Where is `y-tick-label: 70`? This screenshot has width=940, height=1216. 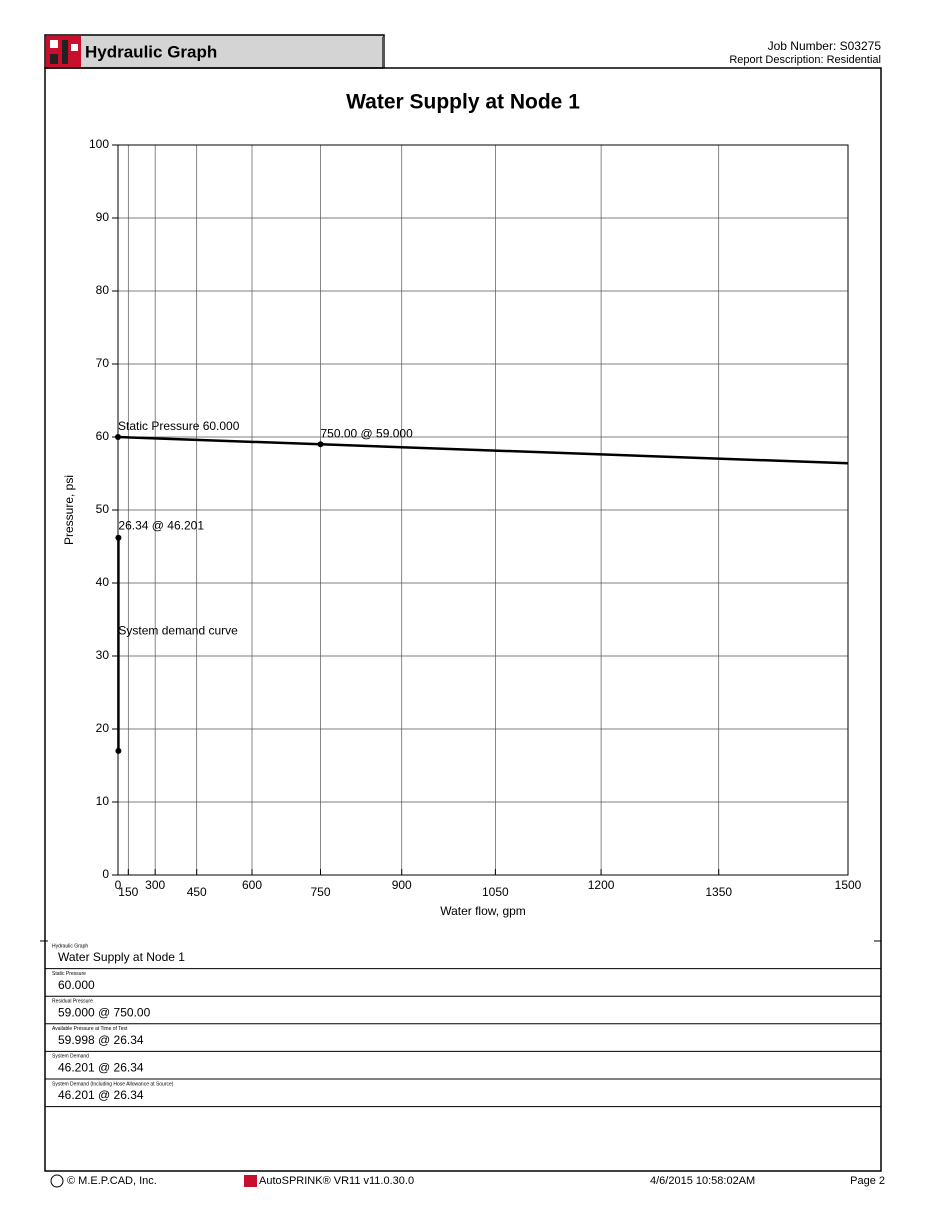 y-tick-label: 70 is located at coordinates (103, 363).